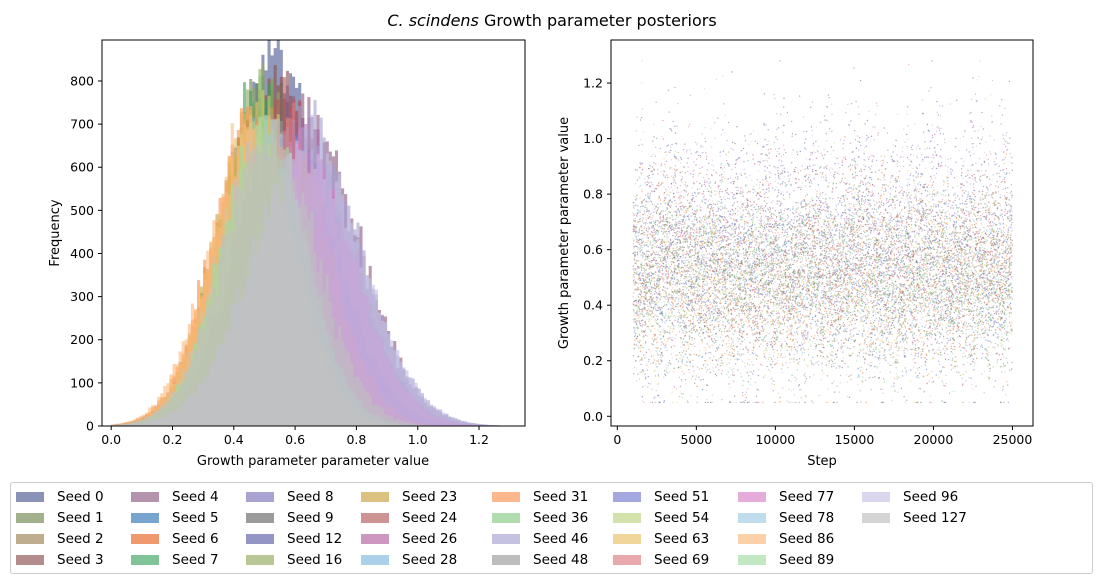 This screenshot has width=1104, height=583. I want to click on legend-label: Seed 2, so click(80, 539).